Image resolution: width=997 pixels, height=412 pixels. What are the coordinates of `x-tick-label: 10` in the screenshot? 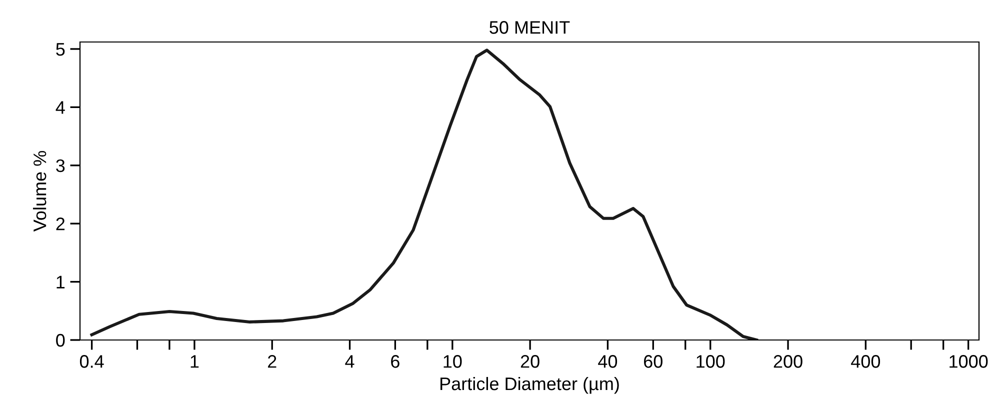 It's located at (453, 361).